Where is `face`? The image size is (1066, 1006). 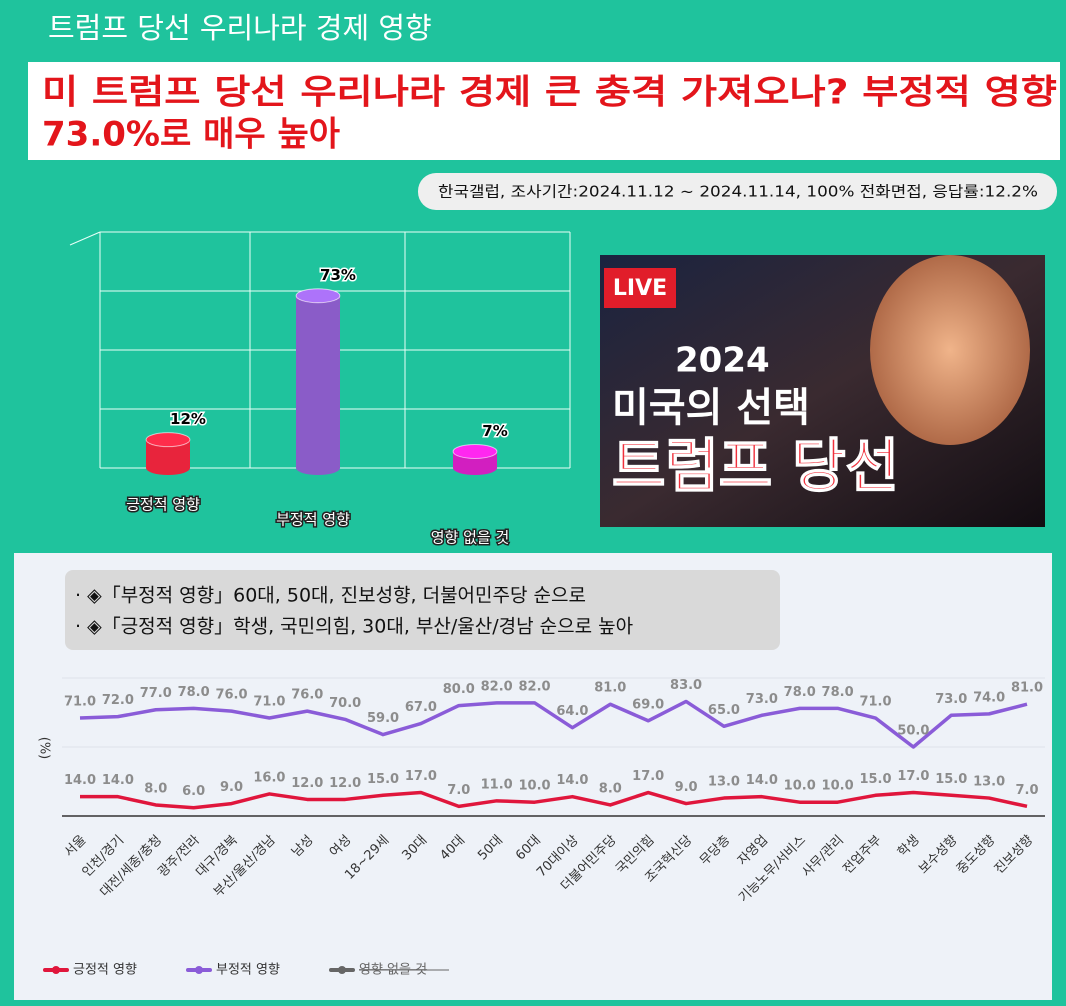
face is located at coordinates (950, 350).